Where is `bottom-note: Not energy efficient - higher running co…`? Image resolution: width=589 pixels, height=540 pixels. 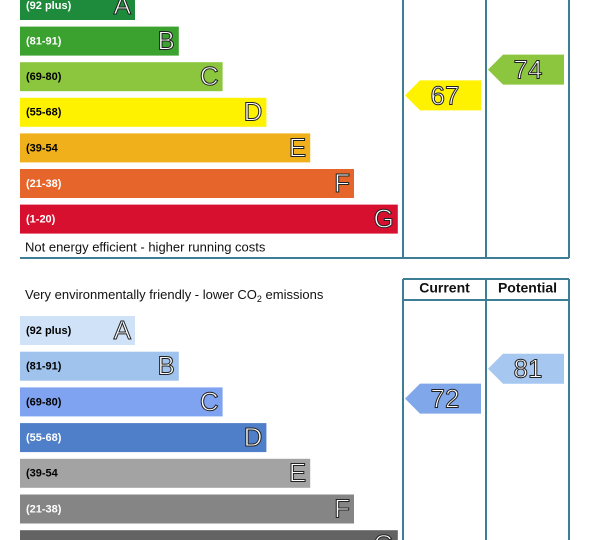
bottom-note: Not energy efficient - higher running co… is located at coordinates (145, 246).